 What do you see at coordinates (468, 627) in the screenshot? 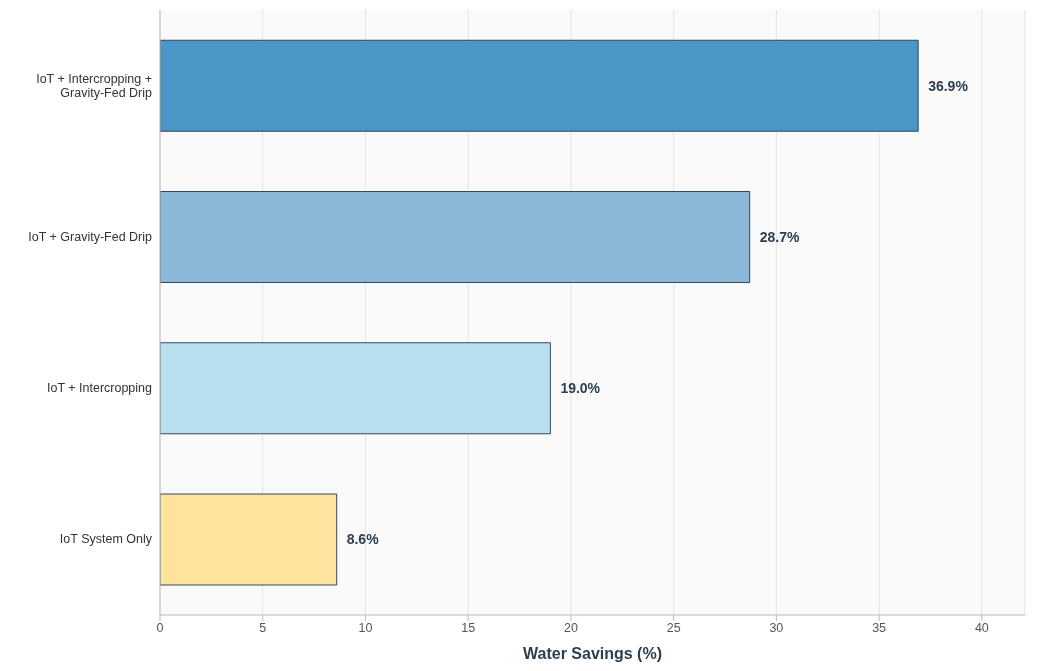
I see `x-tick-label: 15` at bounding box center [468, 627].